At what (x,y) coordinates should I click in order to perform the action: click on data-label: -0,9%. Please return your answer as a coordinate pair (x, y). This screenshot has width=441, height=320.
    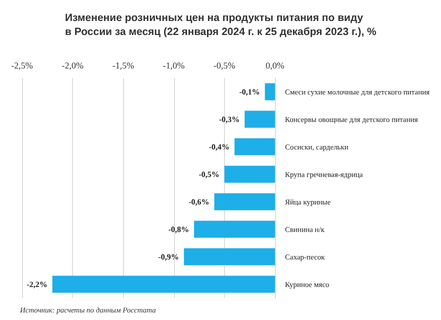
    Looking at the image, I should click on (168, 257).